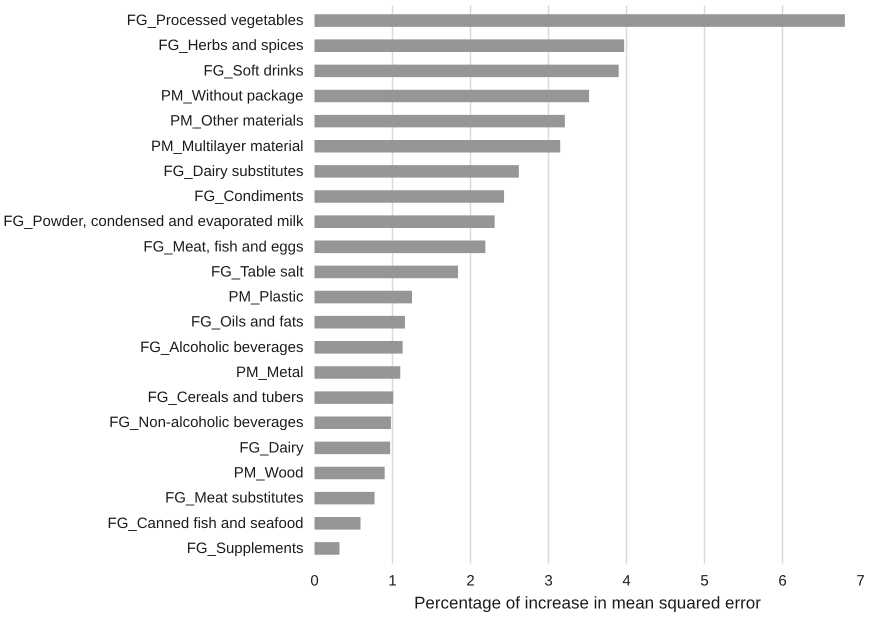  What do you see at coordinates (392, 581) in the screenshot?
I see `x-tick-label: 1` at bounding box center [392, 581].